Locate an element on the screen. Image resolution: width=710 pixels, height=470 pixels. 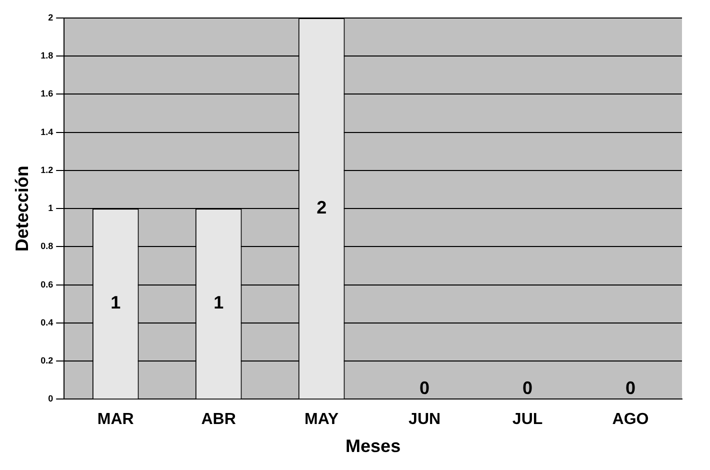
y-tick-label: 1.2 is located at coordinates (47, 169).